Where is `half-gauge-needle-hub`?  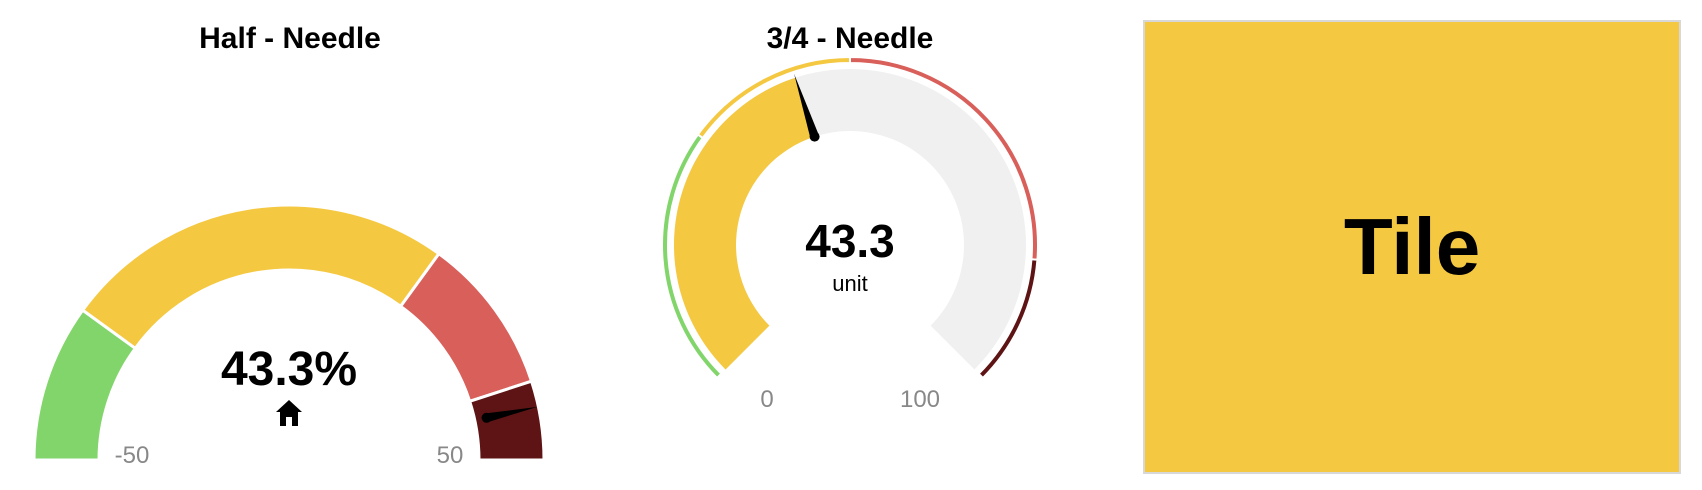 half-gauge-needle-hub is located at coordinates (486, 417).